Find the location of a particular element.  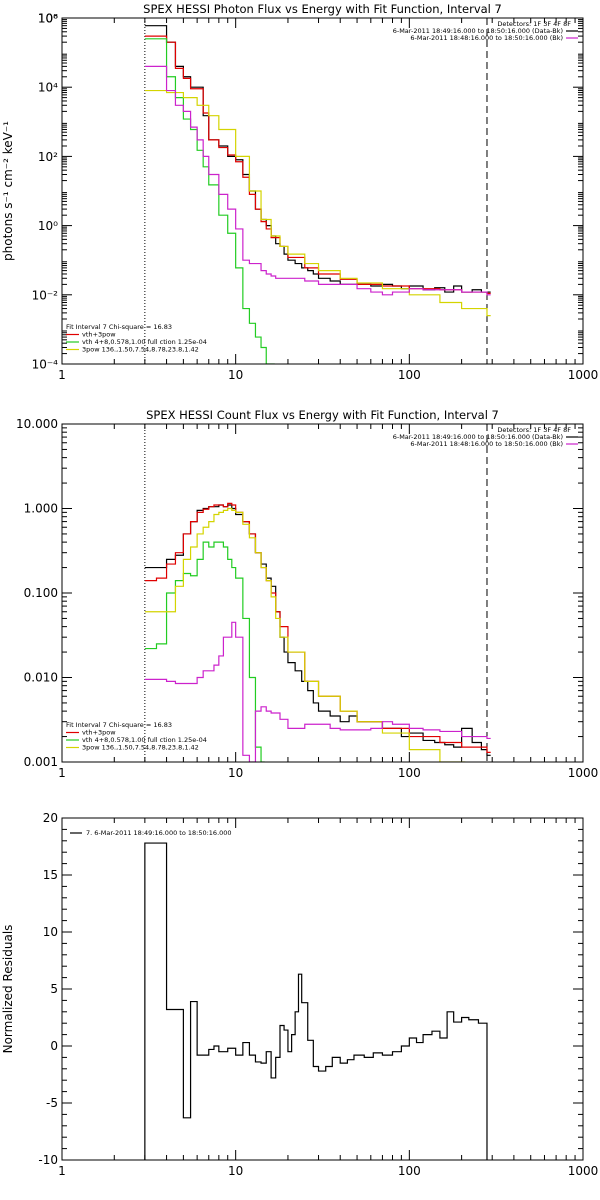

y-tick-label: 10⁻² is located at coordinates (45, 295).